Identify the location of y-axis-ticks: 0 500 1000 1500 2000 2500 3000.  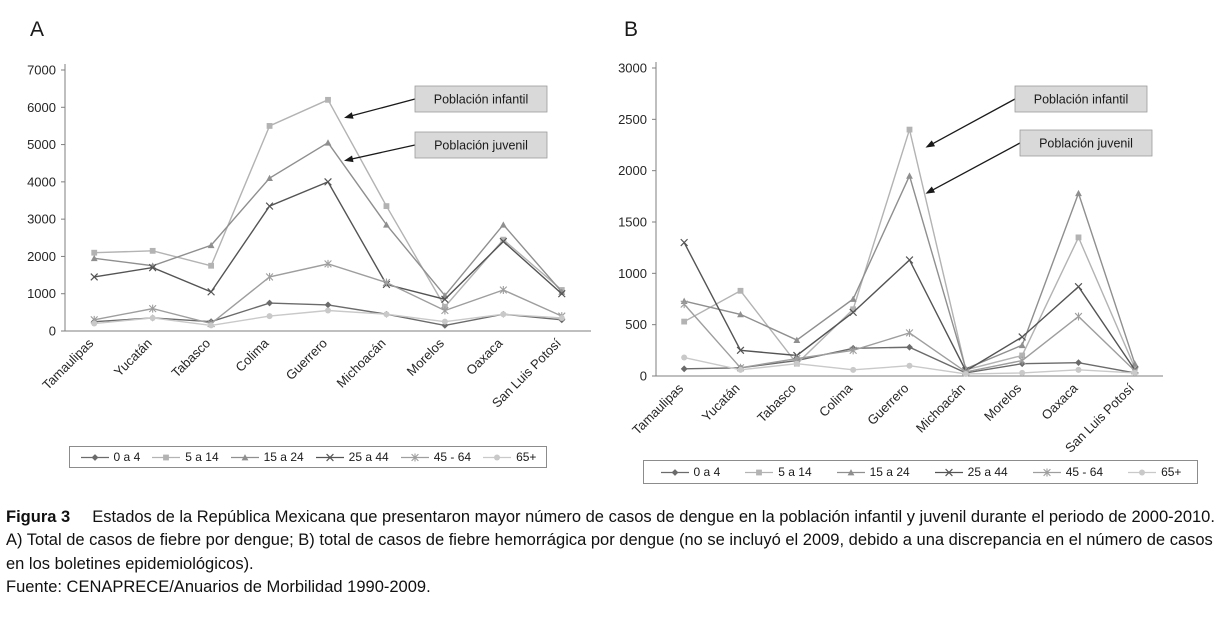
(637, 222).